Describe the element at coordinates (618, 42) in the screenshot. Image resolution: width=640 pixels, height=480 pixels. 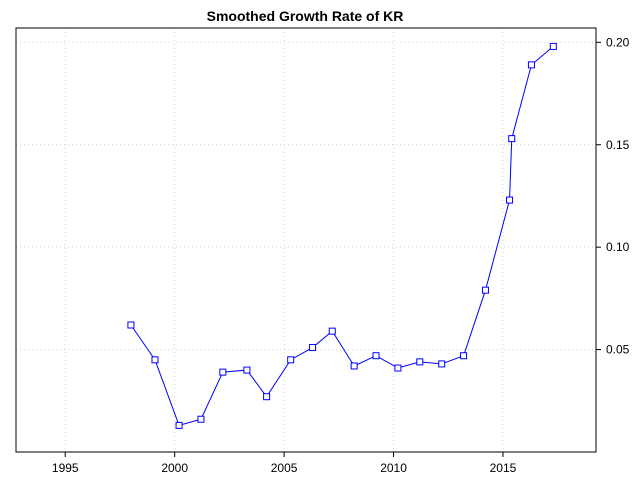
I see `y-tick-label: 0.20` at that location.